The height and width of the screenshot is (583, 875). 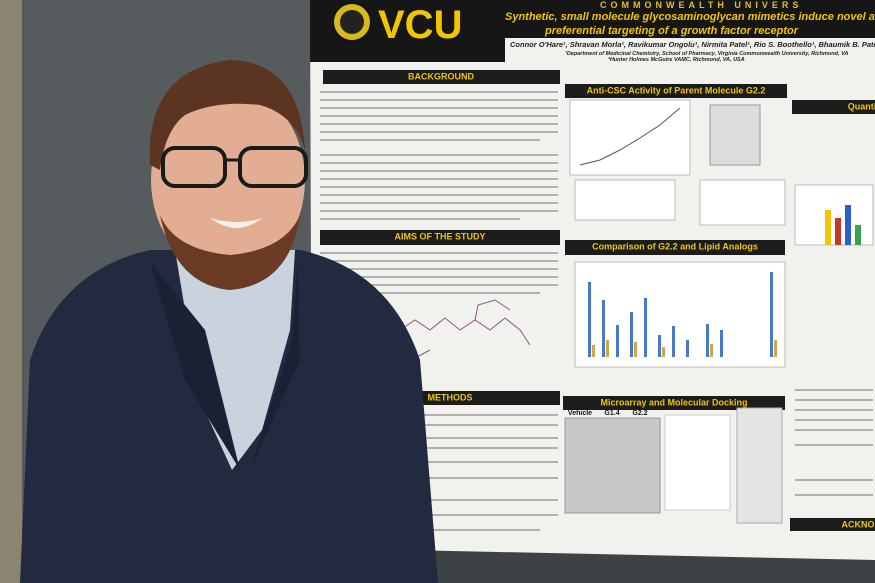 I want to click on smile, so click(x=236, y=223).